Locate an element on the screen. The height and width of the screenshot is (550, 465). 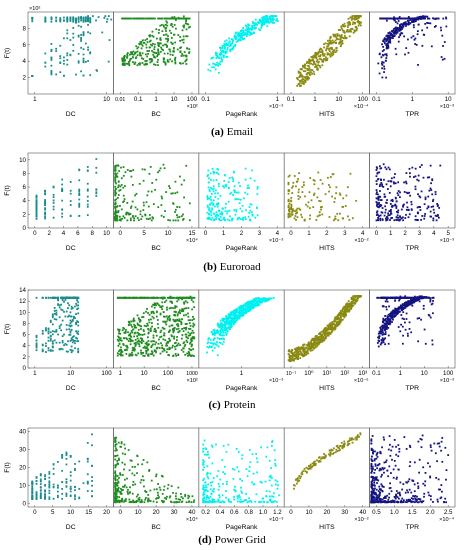
x-tick-label: 0.1 is located at coordinates (138, 99).